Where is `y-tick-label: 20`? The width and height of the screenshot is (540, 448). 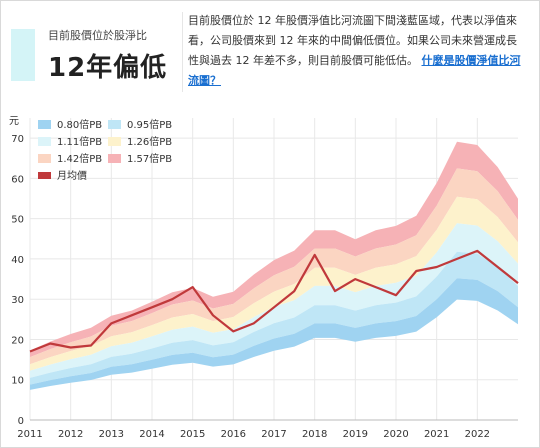
y-tick-label: 20 is located at coordinates (17, 340).